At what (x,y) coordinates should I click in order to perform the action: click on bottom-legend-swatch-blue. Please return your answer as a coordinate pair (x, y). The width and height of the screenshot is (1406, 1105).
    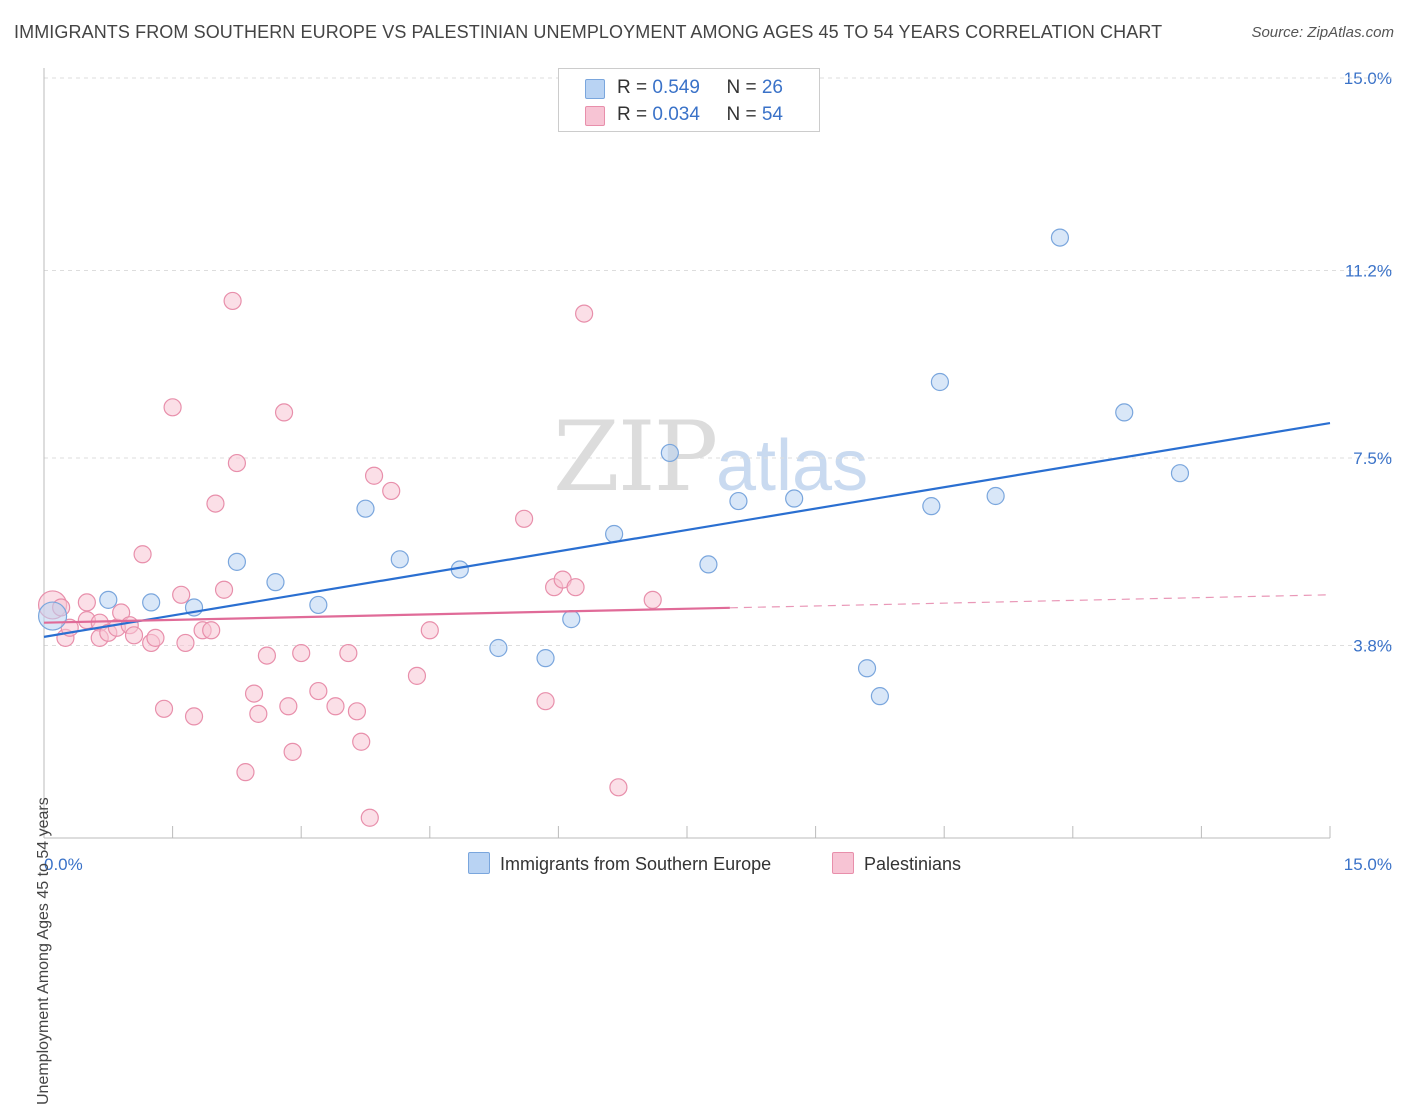
    Looking at the image, I should click on (479, 863).